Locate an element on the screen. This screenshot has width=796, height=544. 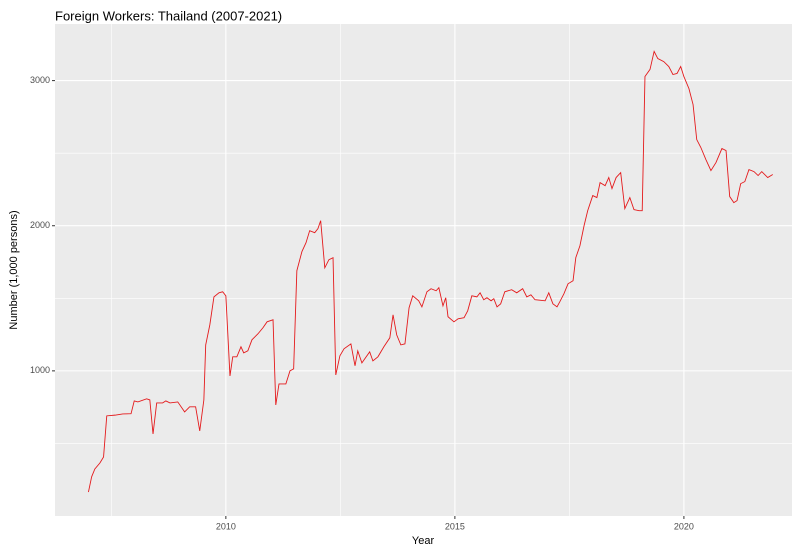
x-tick-label: 2015 is located at coordinates (455, 526).